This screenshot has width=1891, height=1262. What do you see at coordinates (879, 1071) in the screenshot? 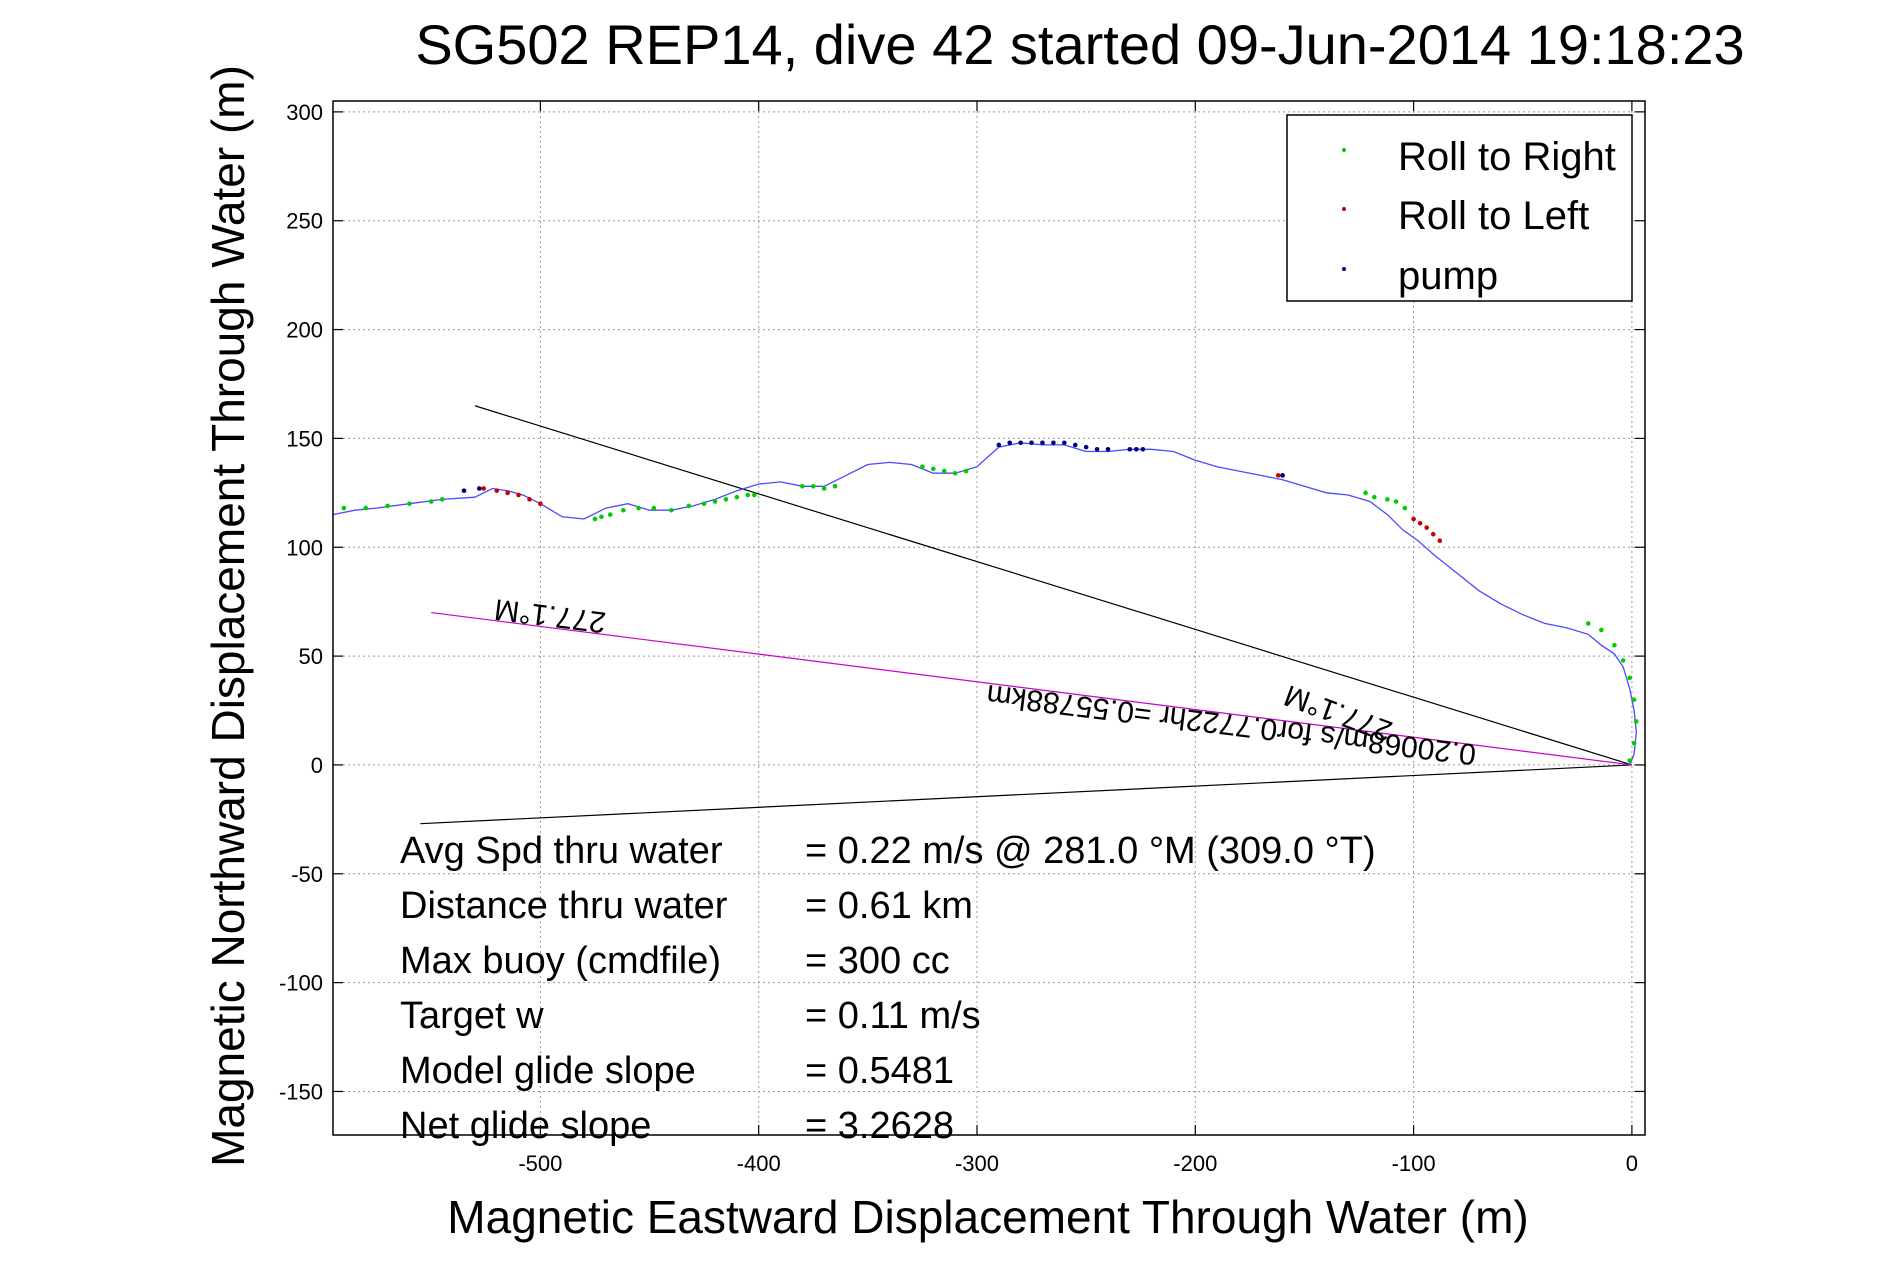
I see `info-value: = 0.5481` at bounding box center [879, 1071].